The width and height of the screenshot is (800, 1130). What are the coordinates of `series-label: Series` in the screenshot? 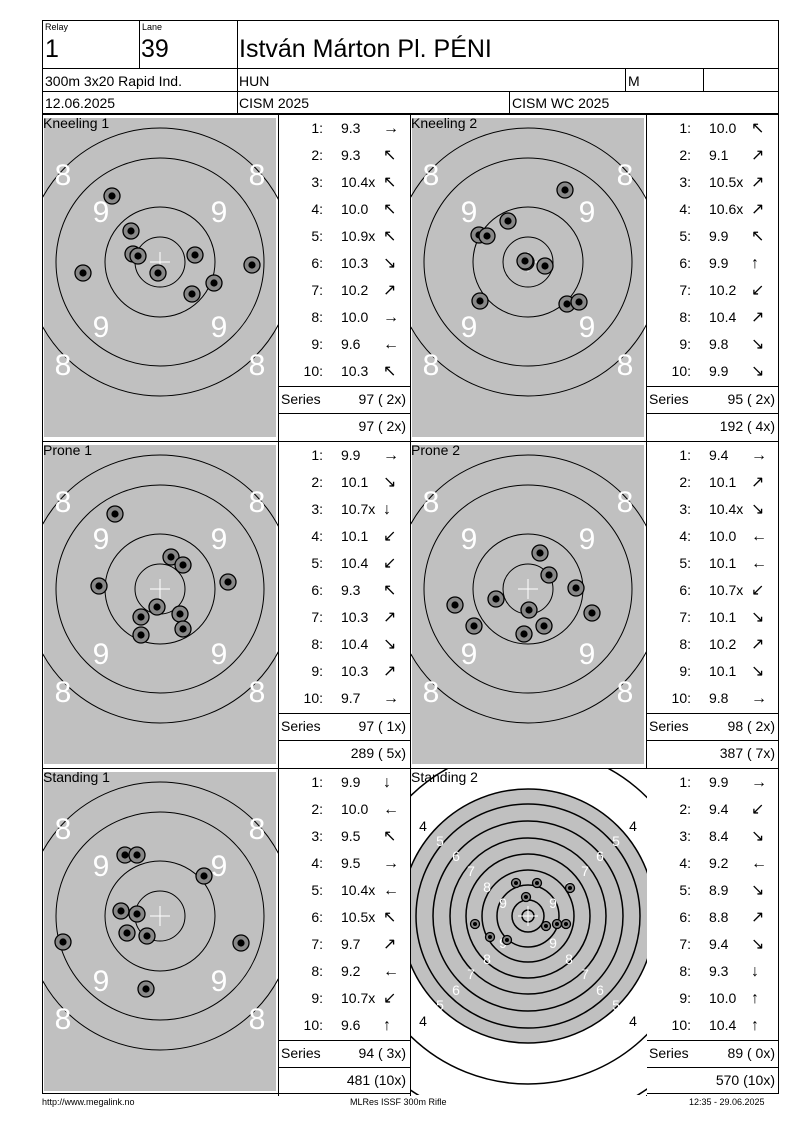 It's located at (301, 1053).